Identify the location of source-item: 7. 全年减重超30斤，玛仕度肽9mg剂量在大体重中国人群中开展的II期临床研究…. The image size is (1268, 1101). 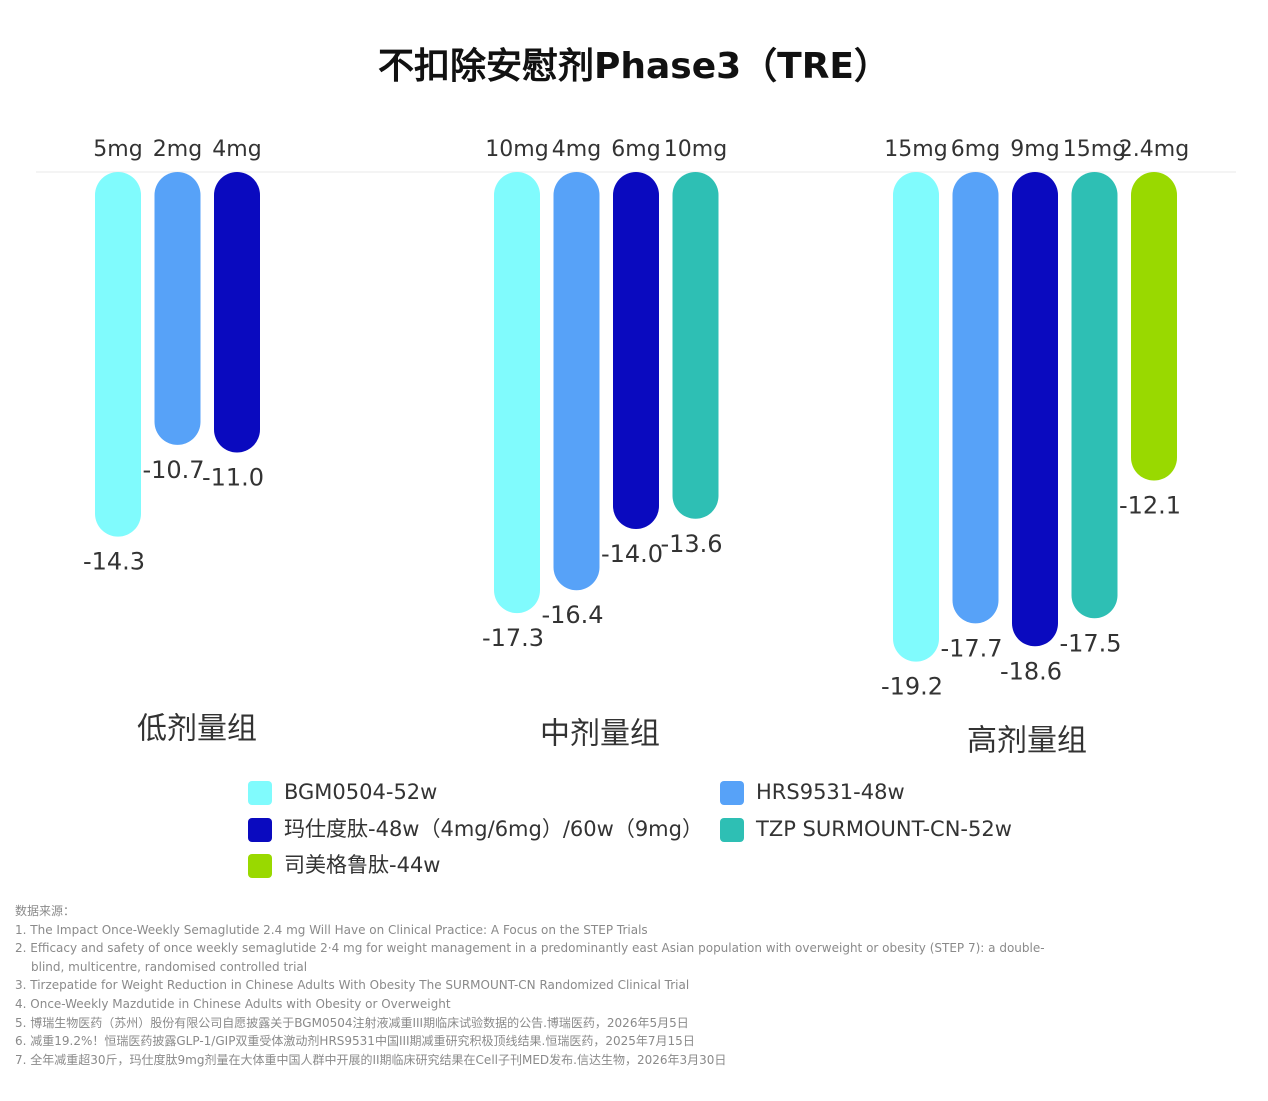
(371, 1059).